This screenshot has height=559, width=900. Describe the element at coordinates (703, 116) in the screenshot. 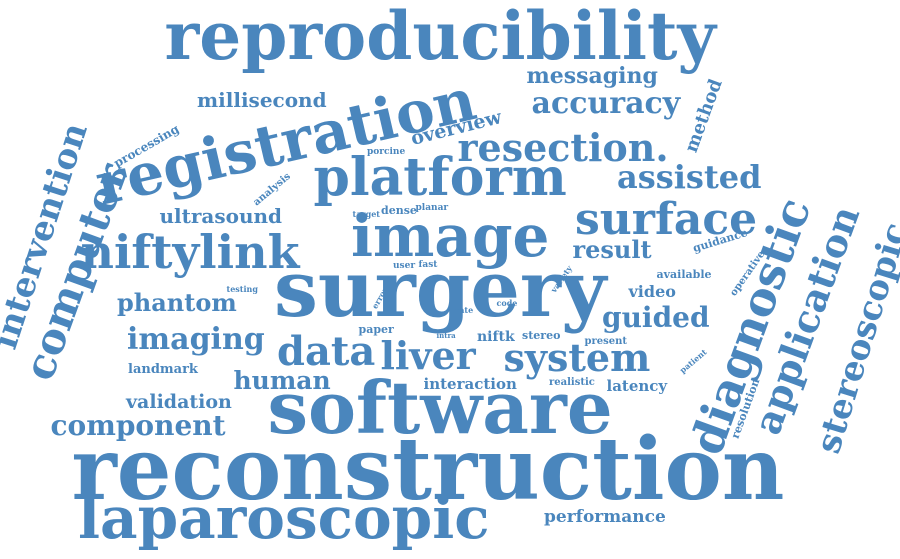

I see `word-method: method` at that location.